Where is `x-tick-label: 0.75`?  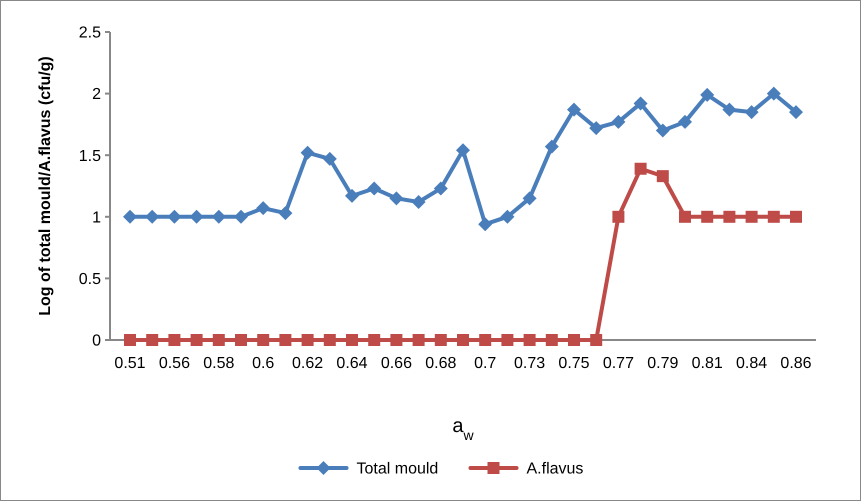 x-tick-label: 0.75 is located at coordinates (574, 363).